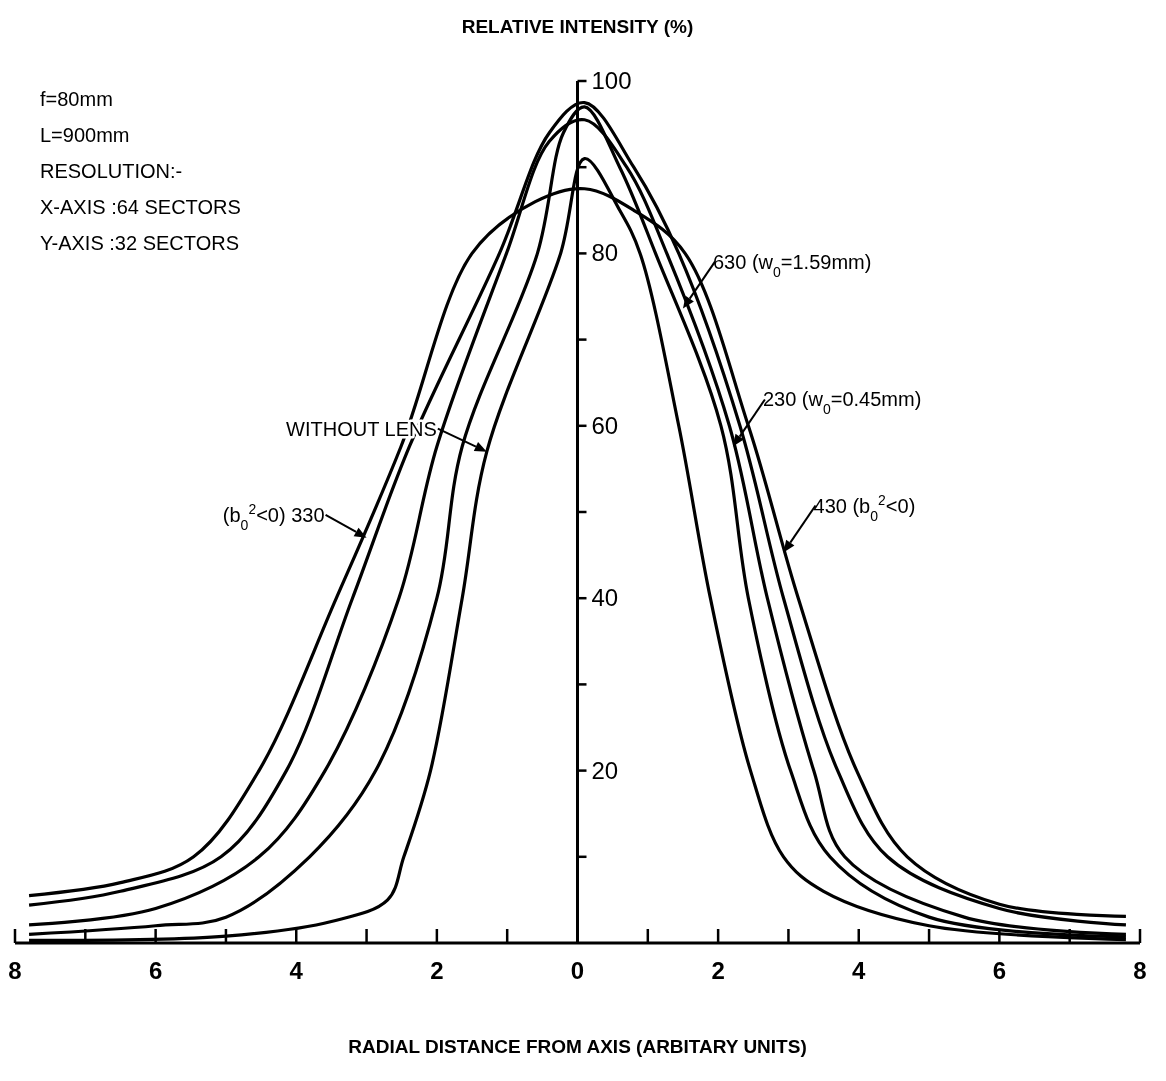  Describe the element at coordinates (577, 1046) in the screenshot. I see `x-axis-title: RADIAL DISTANCE FROM AXIS (ARBITARY UNITS)` at that location.